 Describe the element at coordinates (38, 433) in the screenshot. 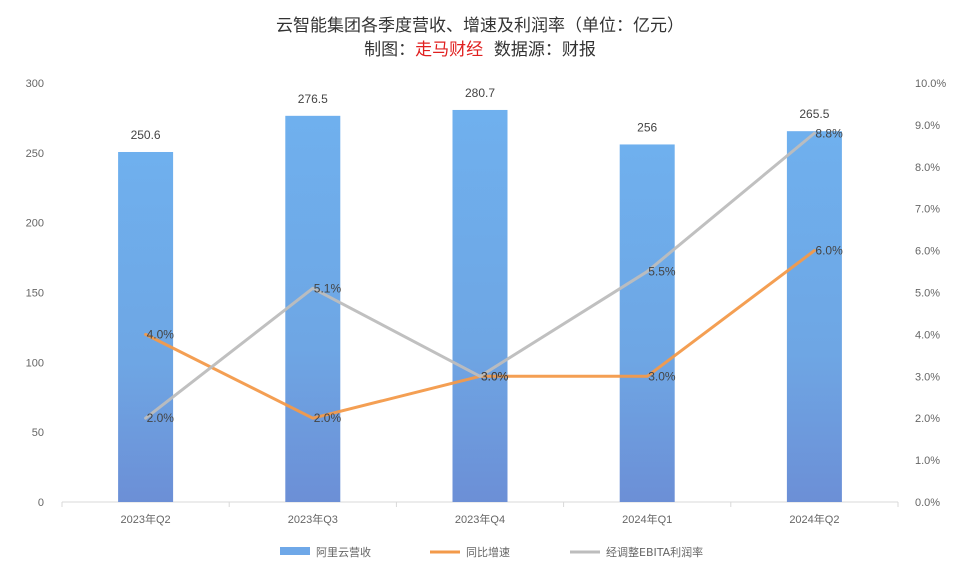

I see `left-tick-label: 50` at that location.